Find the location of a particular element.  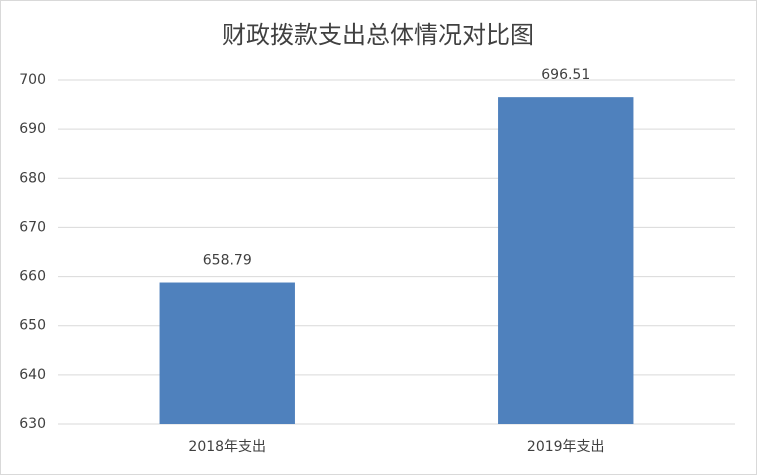

y-tick-label: 640 is located at coordinates (32, 375).